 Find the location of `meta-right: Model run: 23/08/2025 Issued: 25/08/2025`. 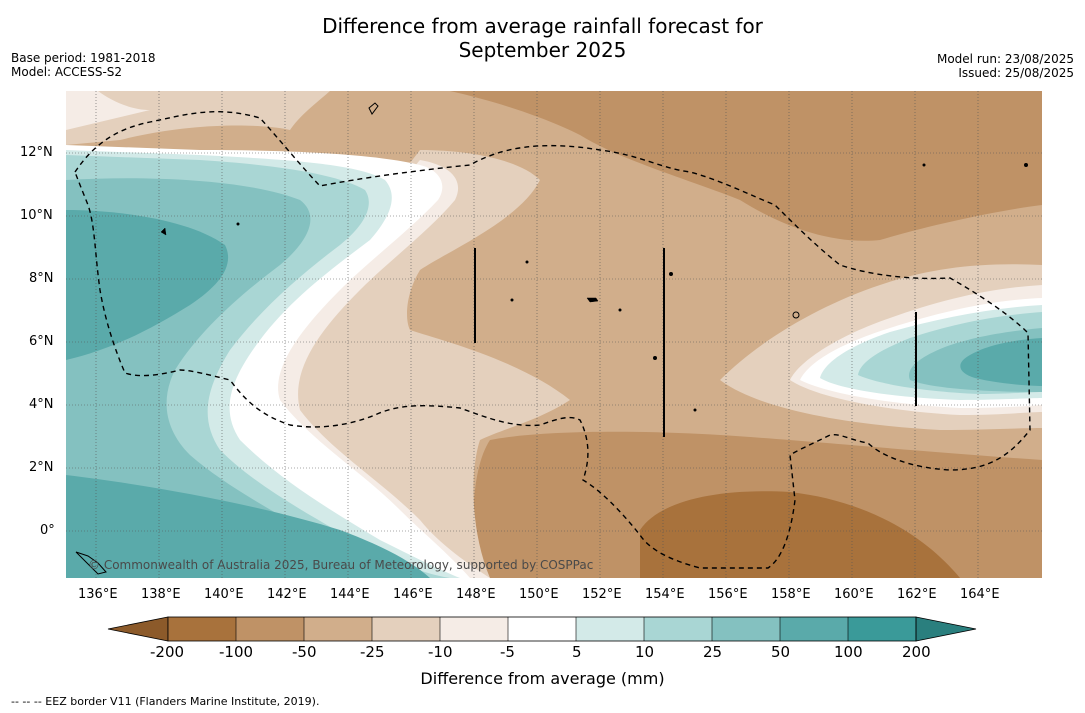

meta-right: Model run: 23/08/2025 Issued: 25/08/2025 is located at coordinates (1005, 66).